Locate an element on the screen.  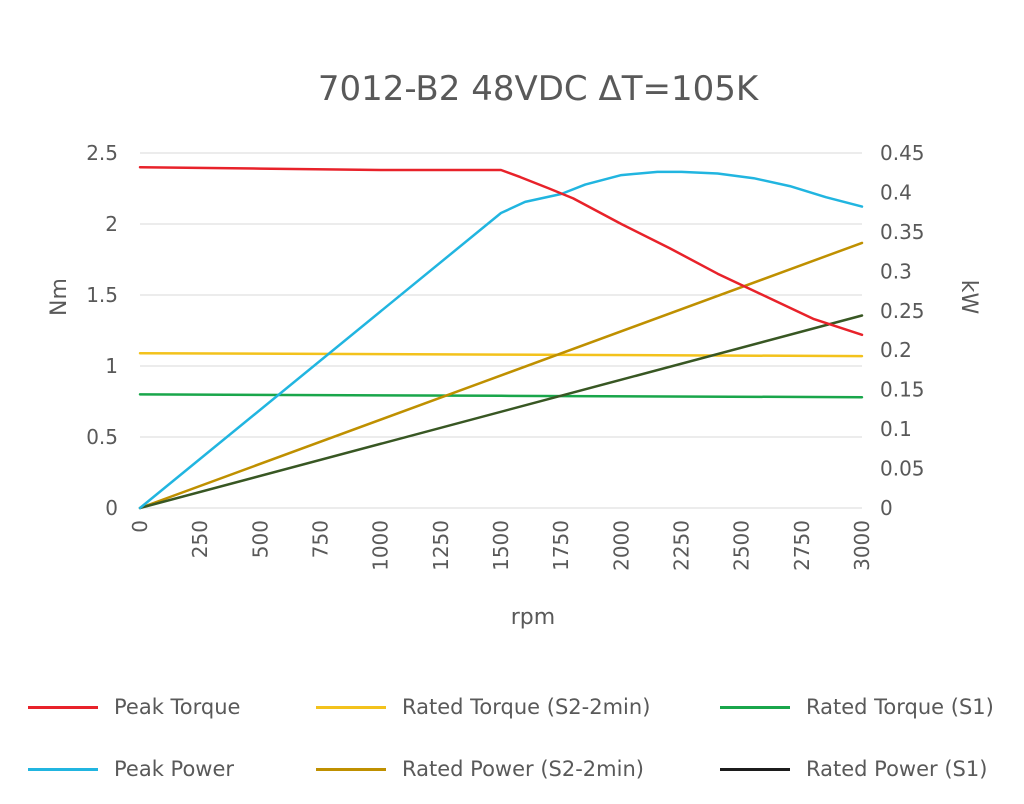
legend-item-rated-power-s2: Rated Power (S2-2min) is located at coordinates (480, 769).